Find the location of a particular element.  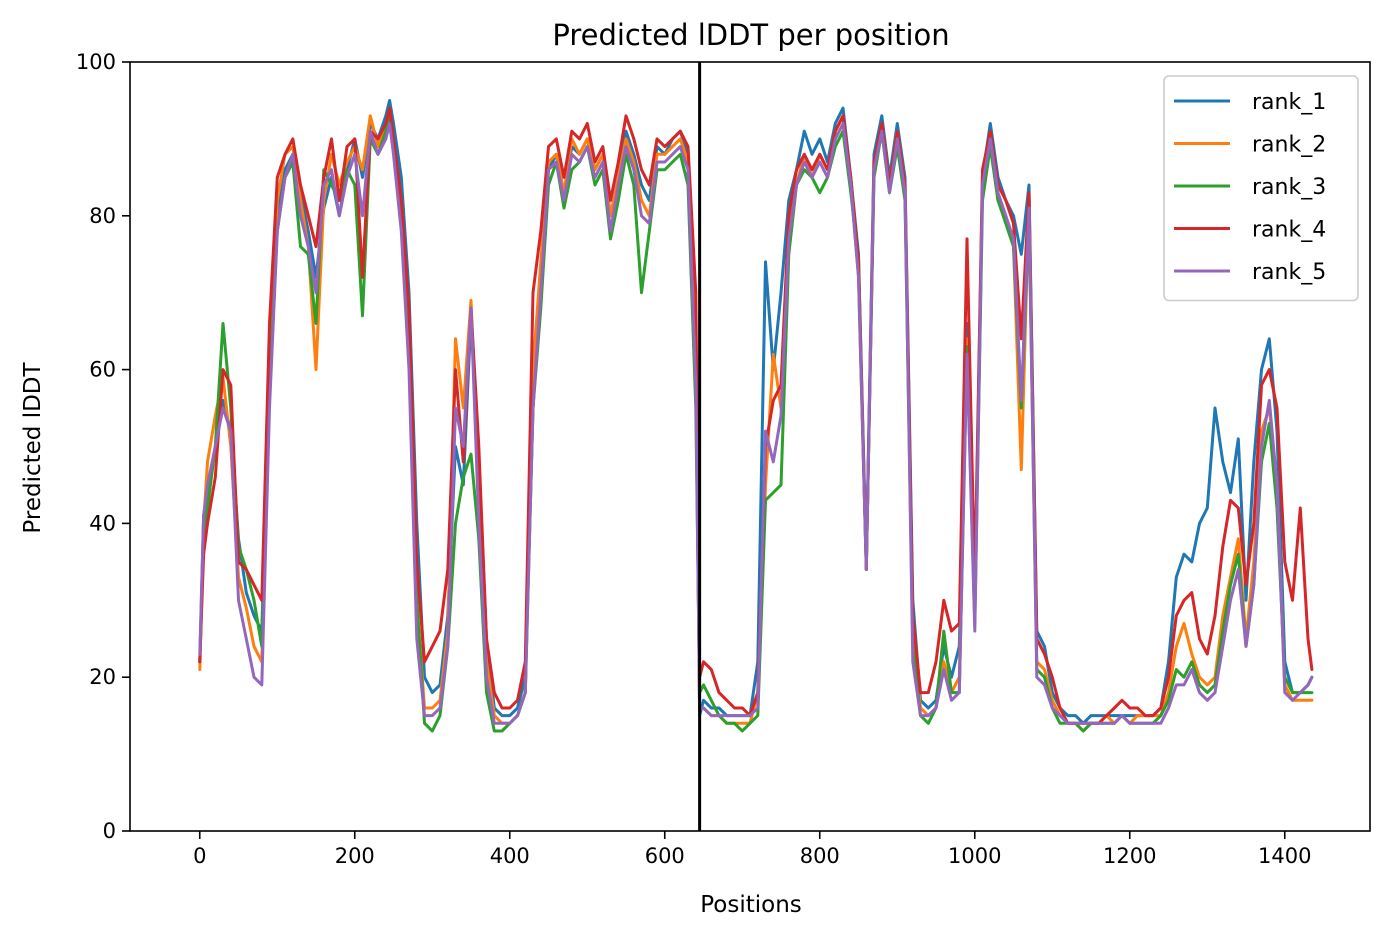

x-tick-label: 200 is located at coordinates (355, 856).